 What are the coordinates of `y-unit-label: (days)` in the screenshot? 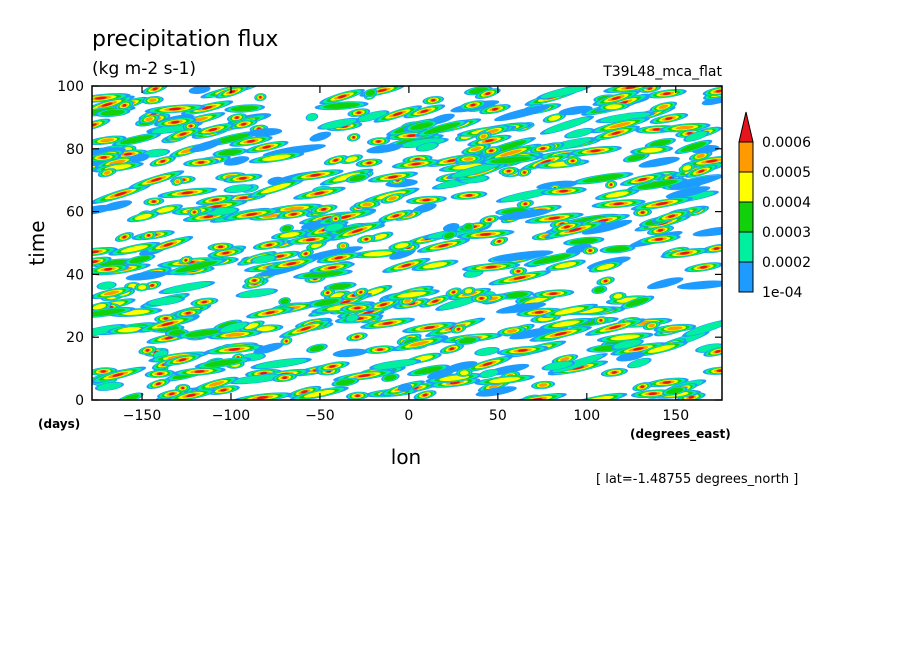 It's located at (59, 424).